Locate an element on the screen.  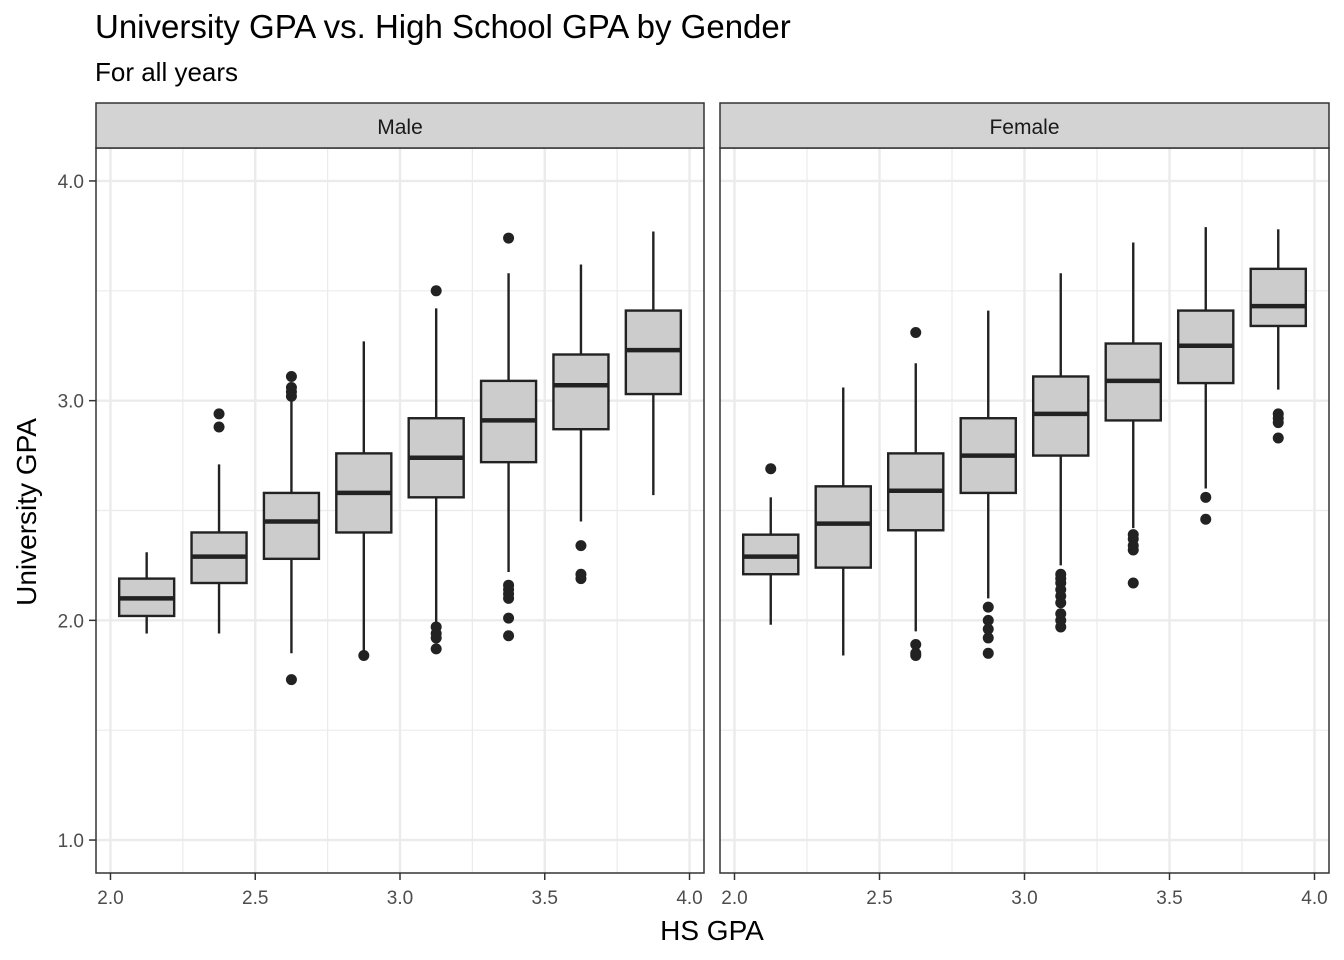
box-female-2.625 is located at coordinates (916, 494).